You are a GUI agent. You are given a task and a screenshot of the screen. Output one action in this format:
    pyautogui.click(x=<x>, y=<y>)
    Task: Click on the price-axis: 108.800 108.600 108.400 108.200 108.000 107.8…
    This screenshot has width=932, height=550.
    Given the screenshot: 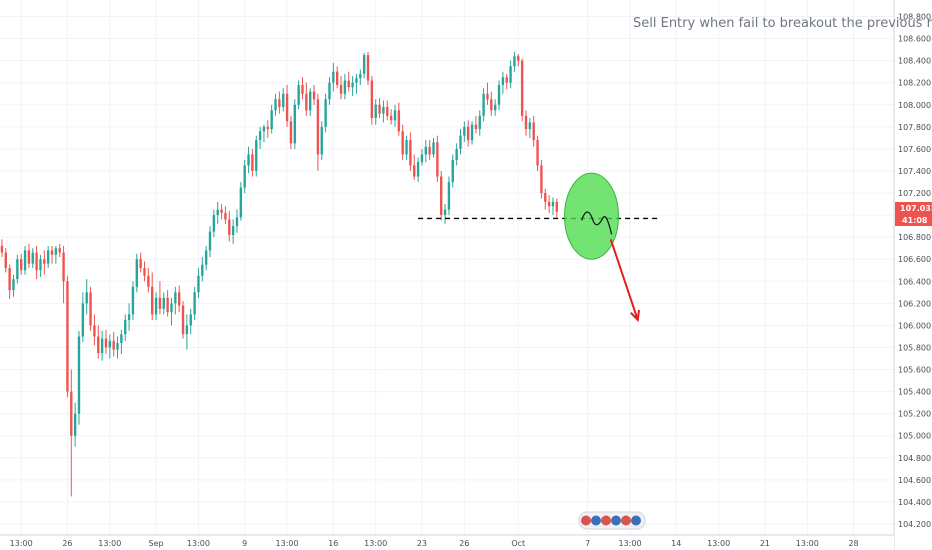 What is the action you would take?
    pyautogui.click(x=914, y=271)
    